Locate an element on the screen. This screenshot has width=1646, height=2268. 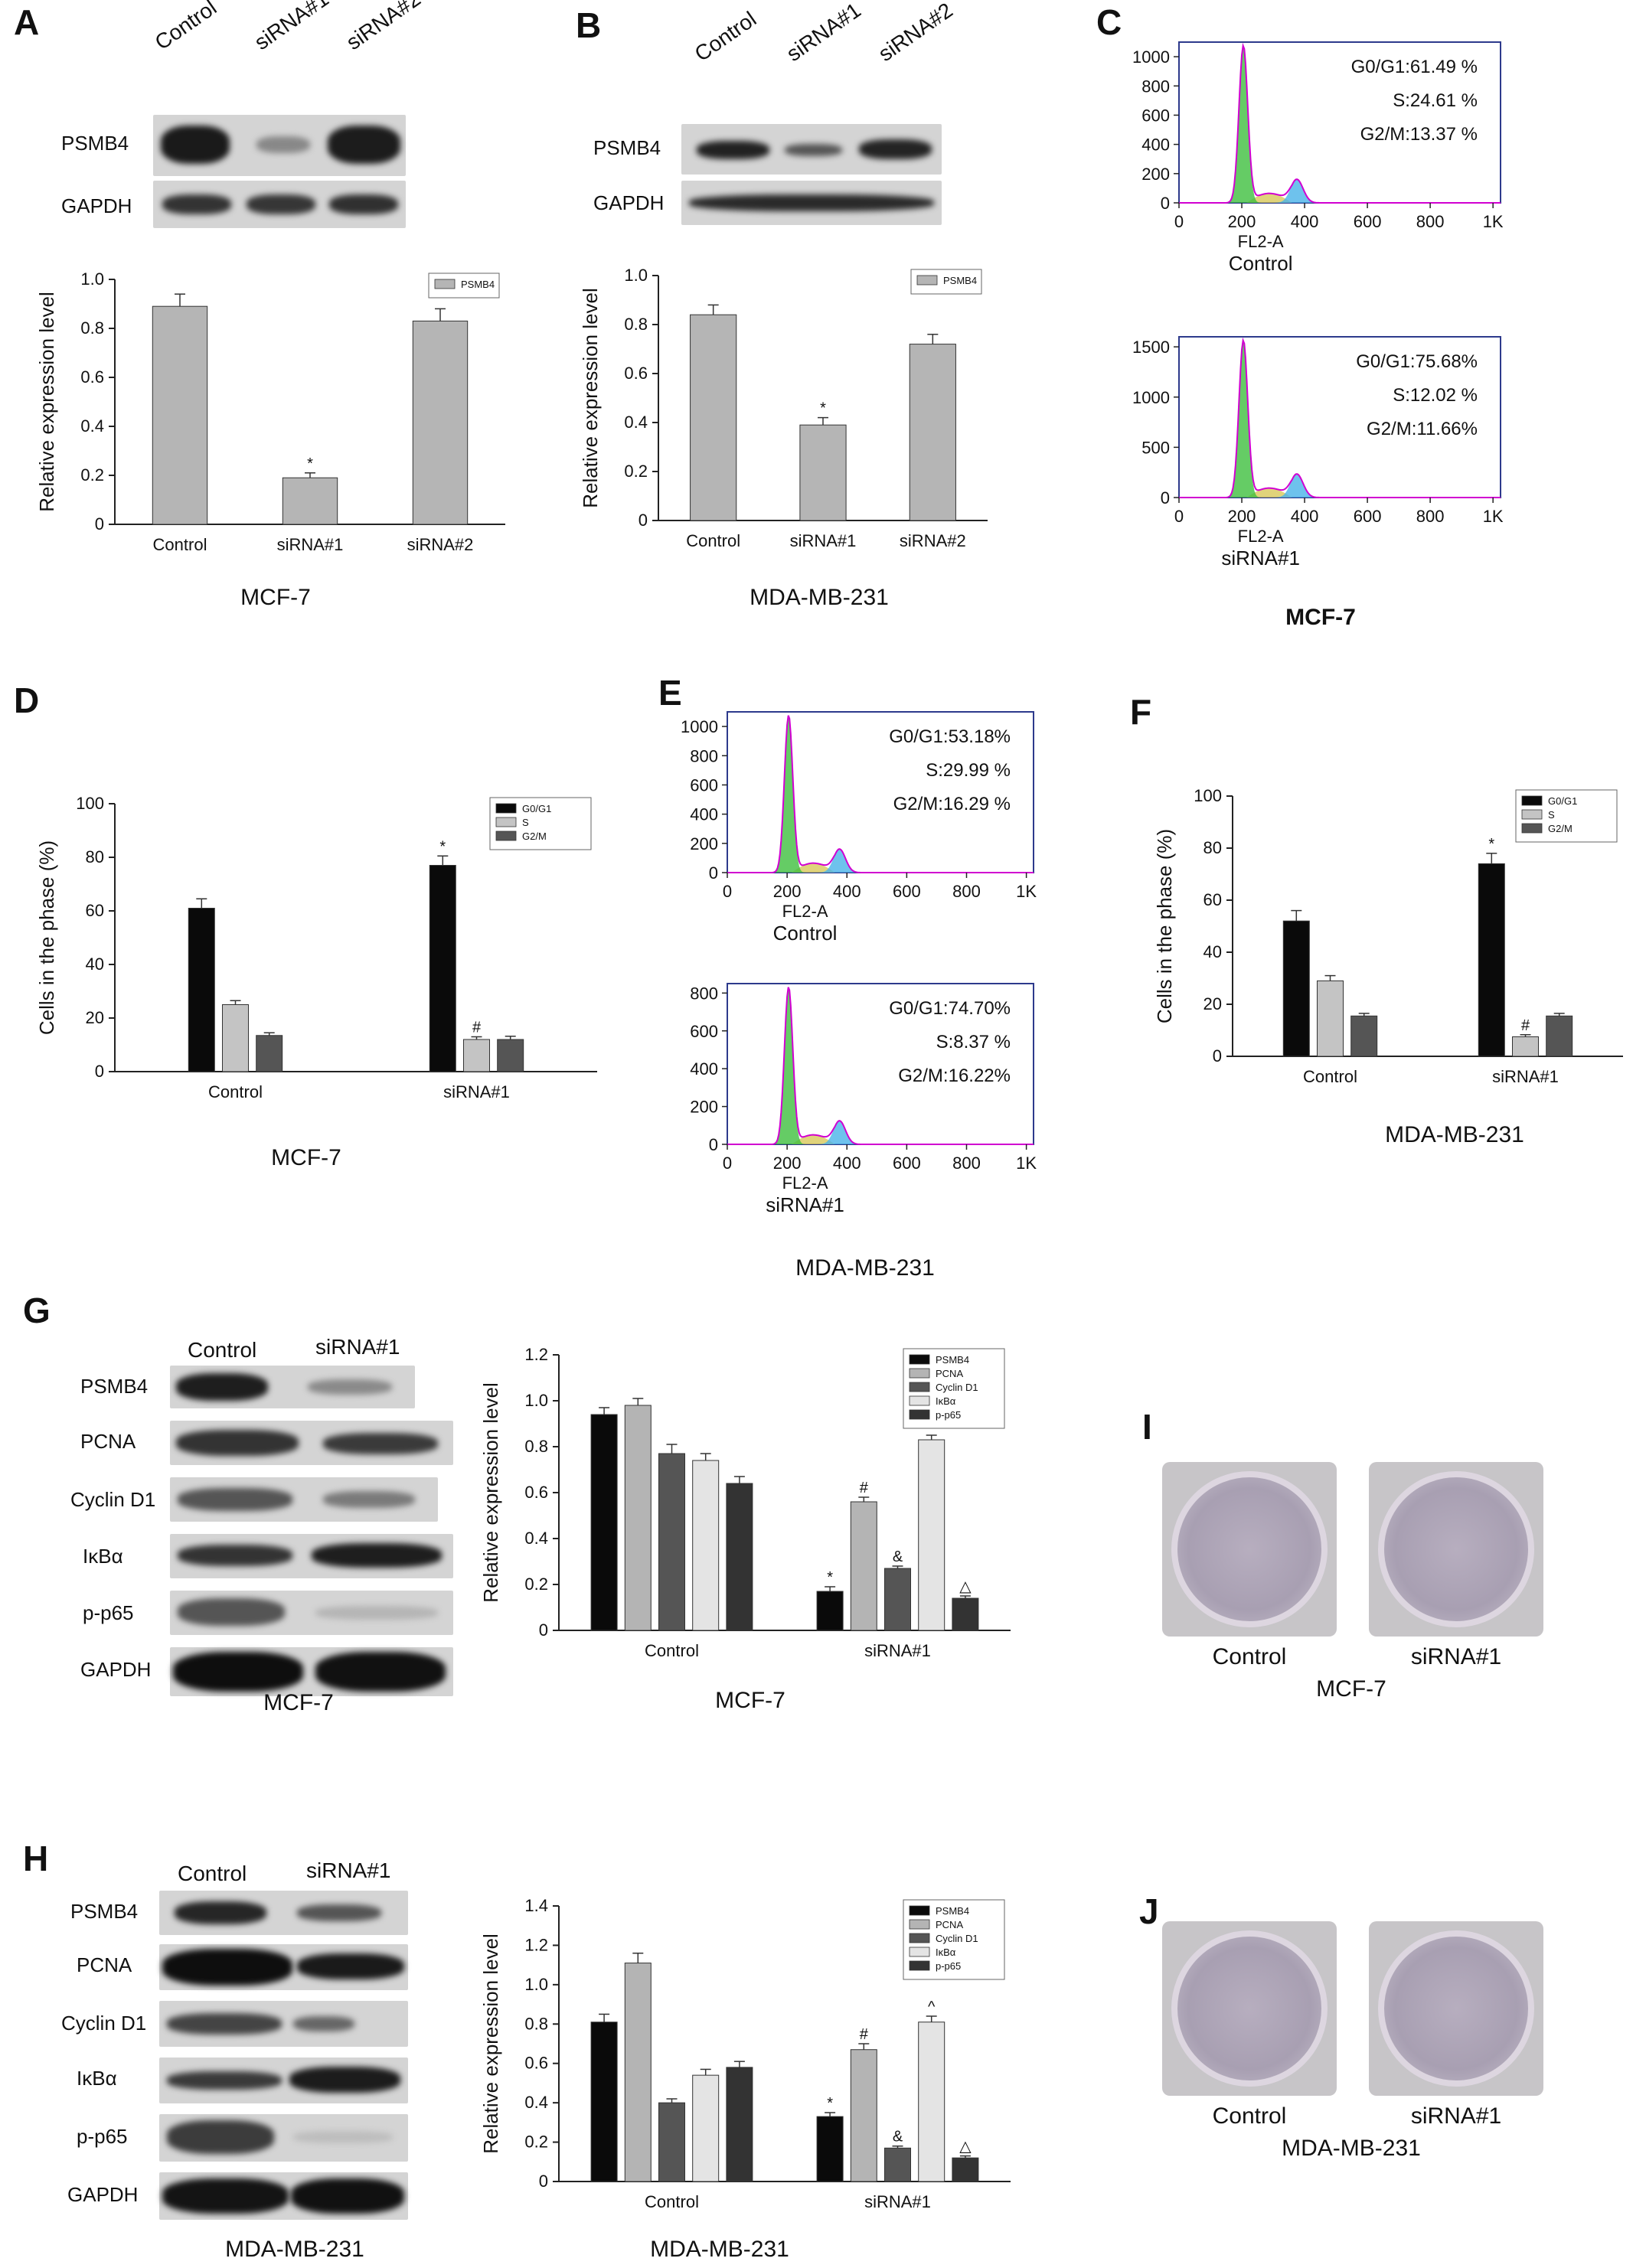
blot-label: PSMB4 is located at coordinates (627, 147).